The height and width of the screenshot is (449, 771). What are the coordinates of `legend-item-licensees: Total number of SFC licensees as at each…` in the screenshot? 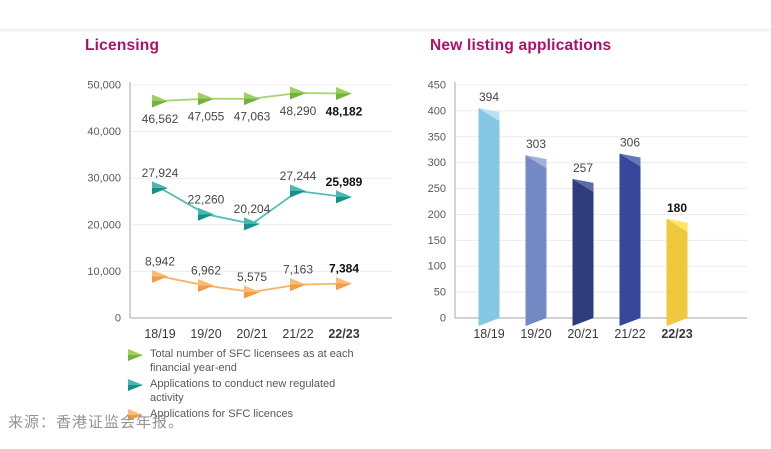 It's located at (249, 361).